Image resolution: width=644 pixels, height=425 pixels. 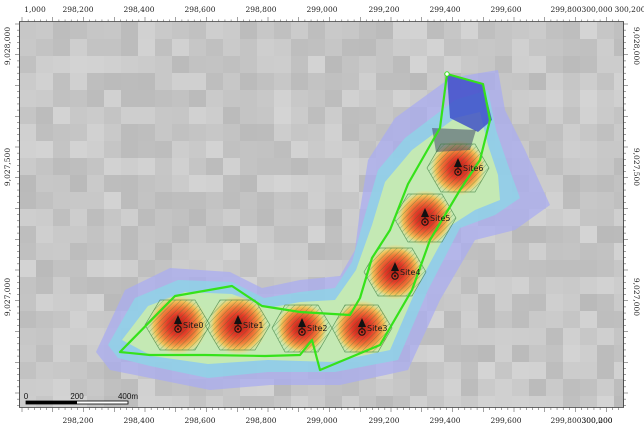 What do you see at coordinates (444, 420) in the screenshot?
I see `x-tick-label-bottom: 299,400` at bounding box center [444, 420].